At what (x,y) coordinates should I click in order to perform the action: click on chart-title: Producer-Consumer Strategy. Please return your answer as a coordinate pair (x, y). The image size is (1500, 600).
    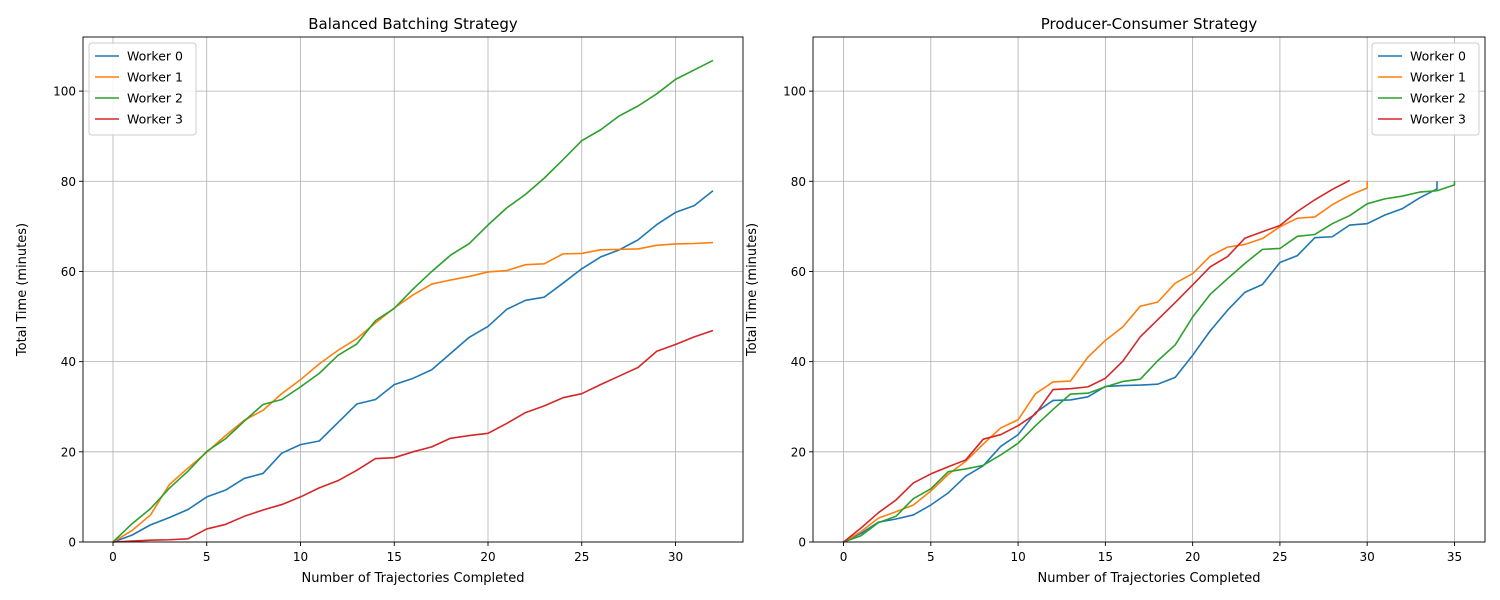
    Looking at the image, I should click on (1149, 24).